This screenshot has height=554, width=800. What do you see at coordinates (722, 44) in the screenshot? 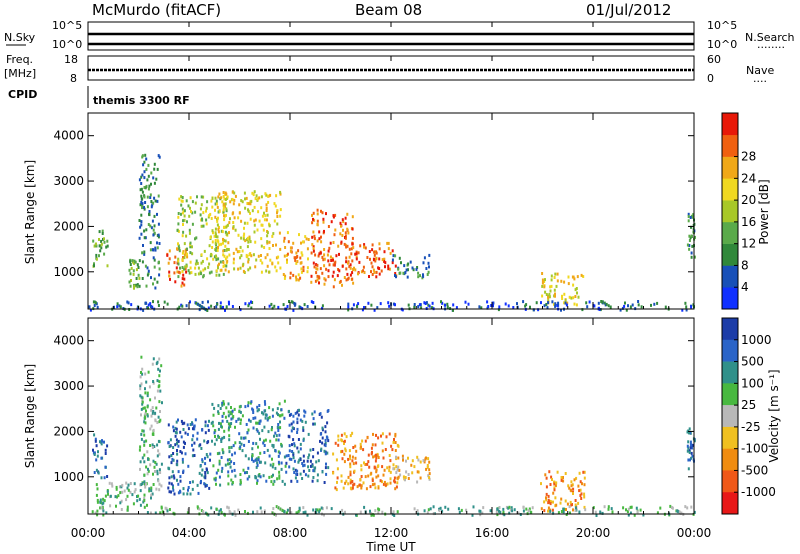
I see `nsearch-tick-low: 10^0` at bounding box center [722, 44].